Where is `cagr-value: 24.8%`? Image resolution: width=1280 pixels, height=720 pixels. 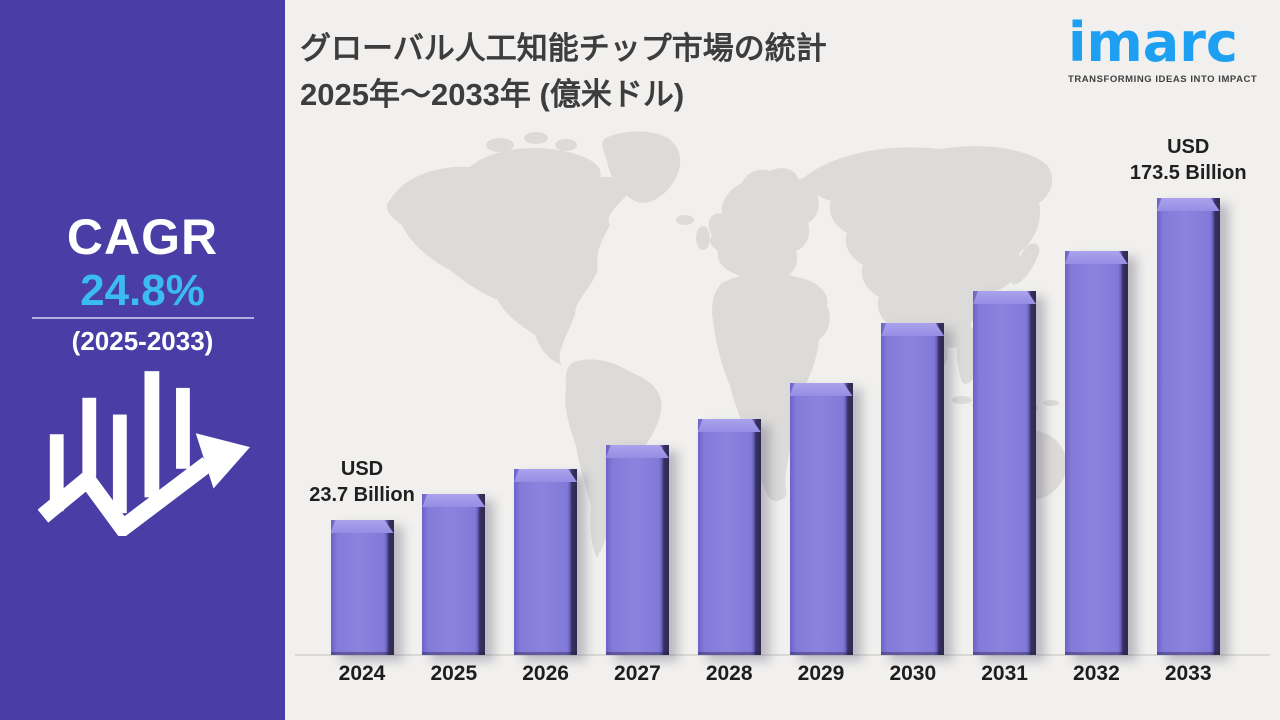
cagr-value: 24.8% is located at coordinates (142, 290).